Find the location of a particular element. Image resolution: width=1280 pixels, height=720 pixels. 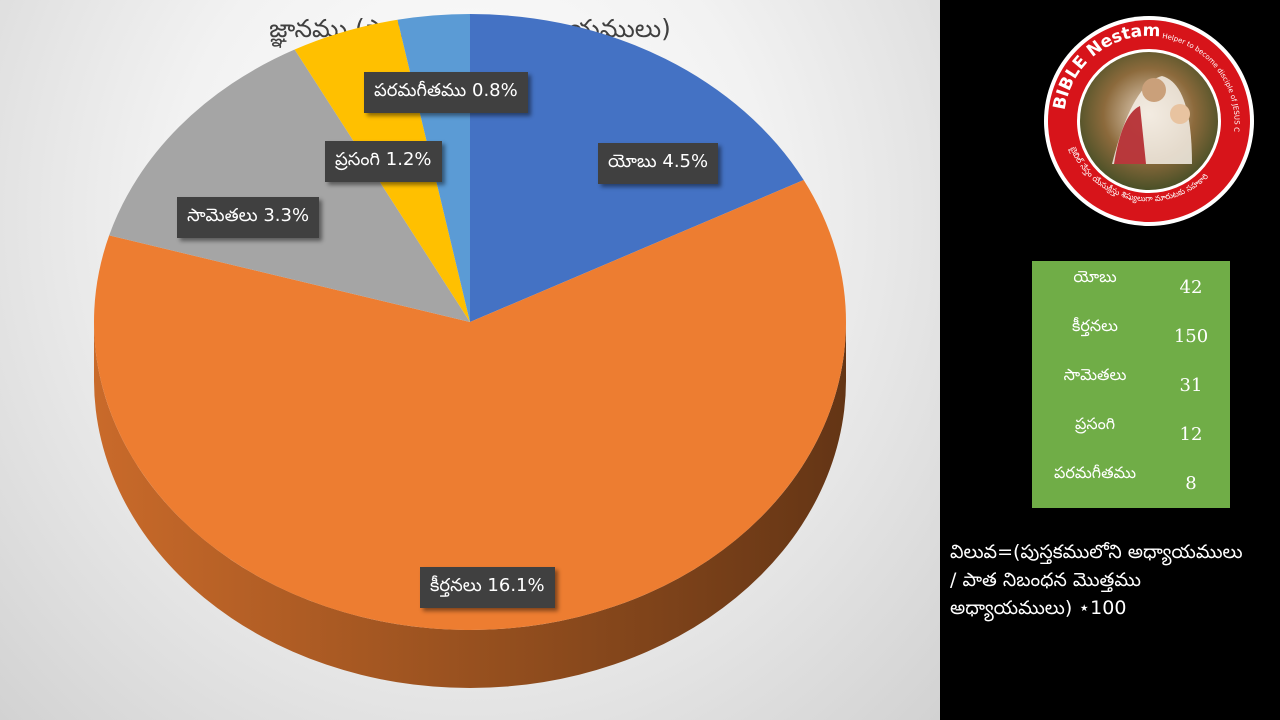

data-label-song-of-songs: పరమగీతము 0.8% is located at coordinates (446, 92).